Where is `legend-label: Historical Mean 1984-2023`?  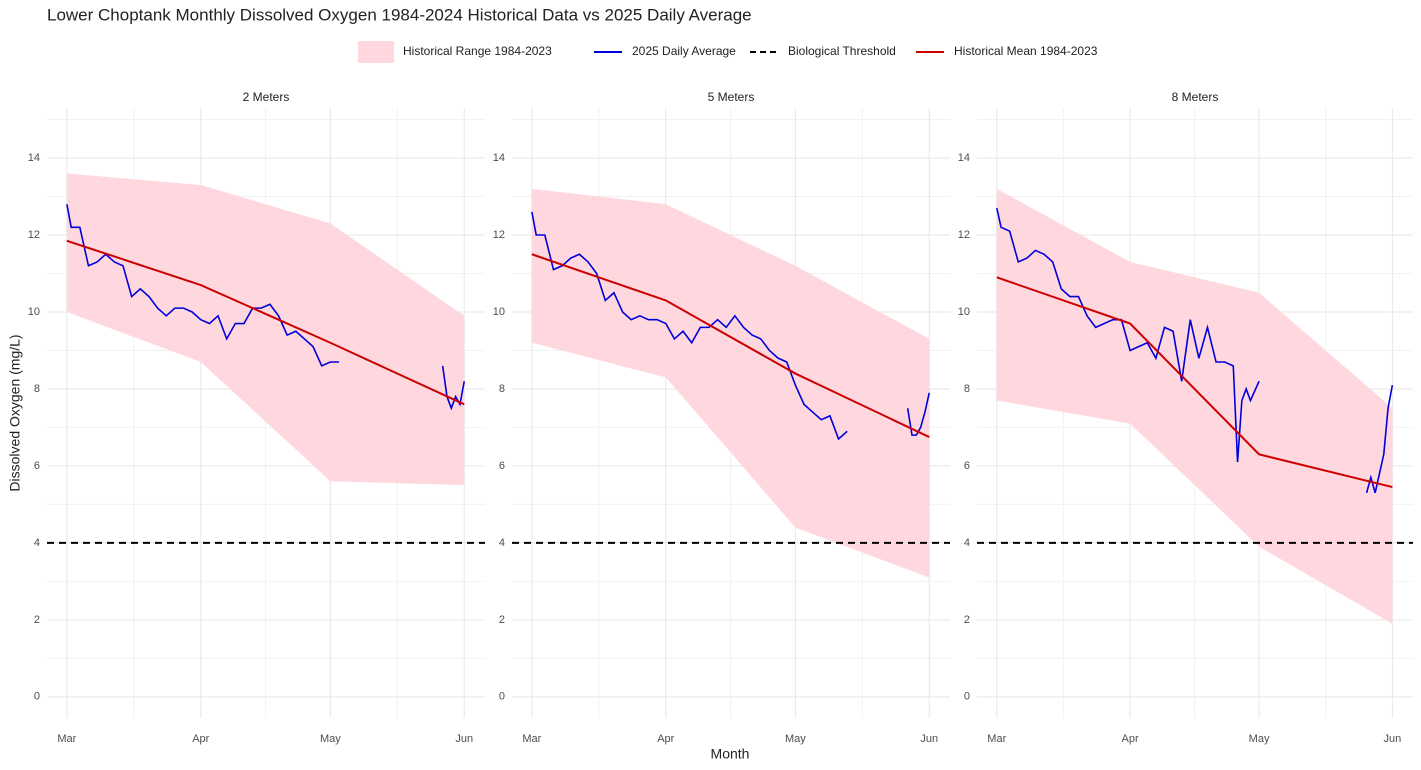 legend-label: Historical Mean 1984-2023 is located at coordinates (1026, 51).